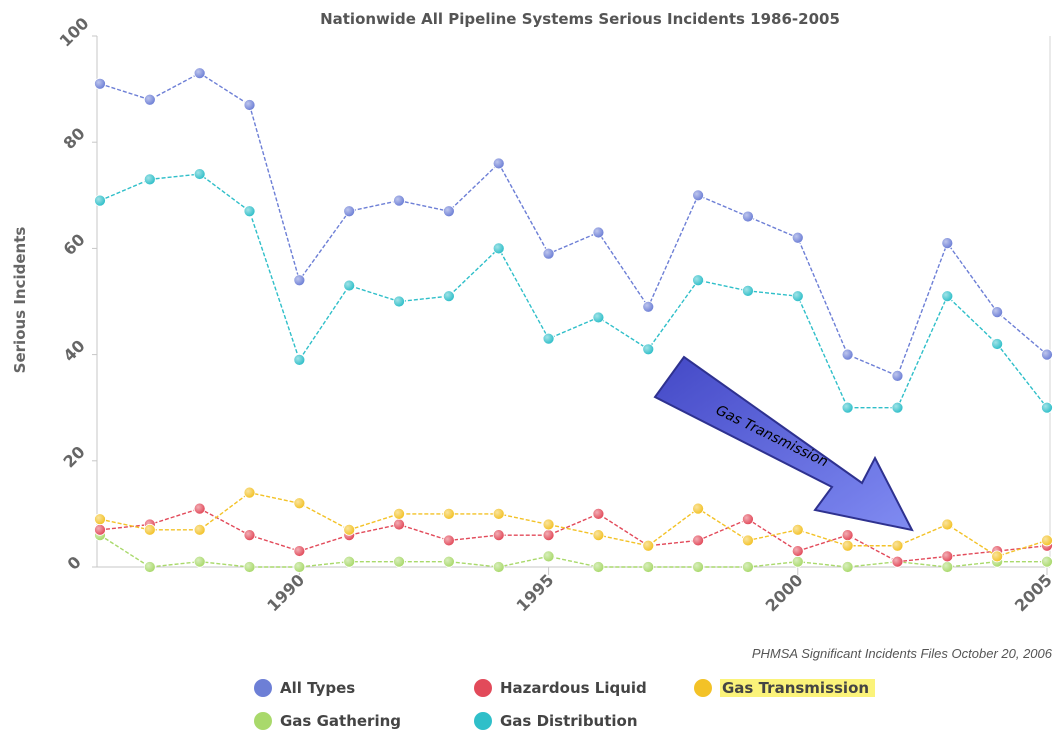 The width and height of the screenshot is (1058, 734). What do you see at coordinates (784, 592) in the screenshot?
I see `x-tick-label: 2000` at bounding box center [784, 592].